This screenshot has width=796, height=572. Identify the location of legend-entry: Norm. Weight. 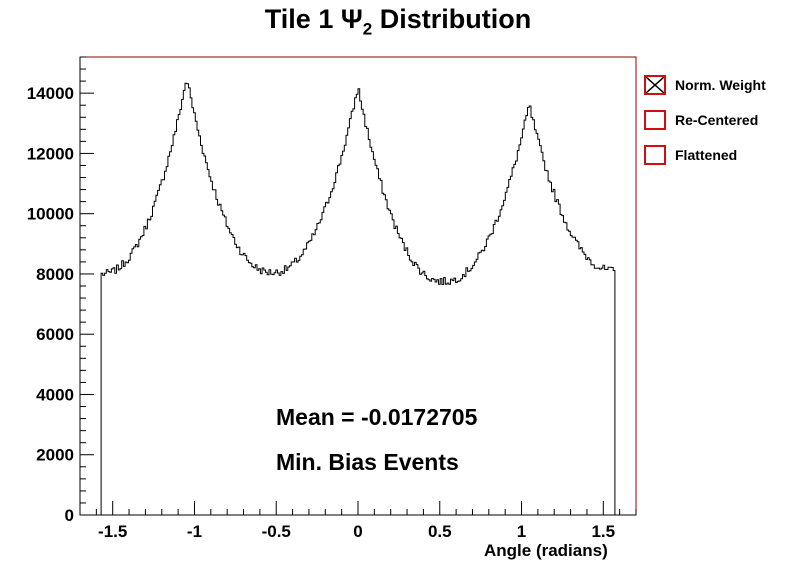
(705, 85).